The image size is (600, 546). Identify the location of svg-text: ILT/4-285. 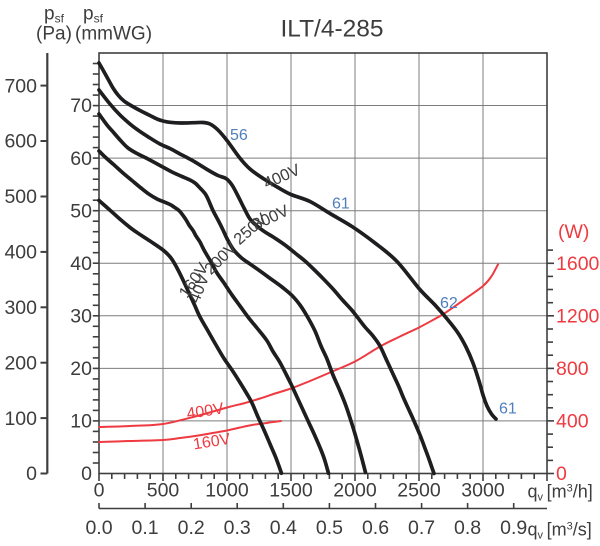
(331, 29).